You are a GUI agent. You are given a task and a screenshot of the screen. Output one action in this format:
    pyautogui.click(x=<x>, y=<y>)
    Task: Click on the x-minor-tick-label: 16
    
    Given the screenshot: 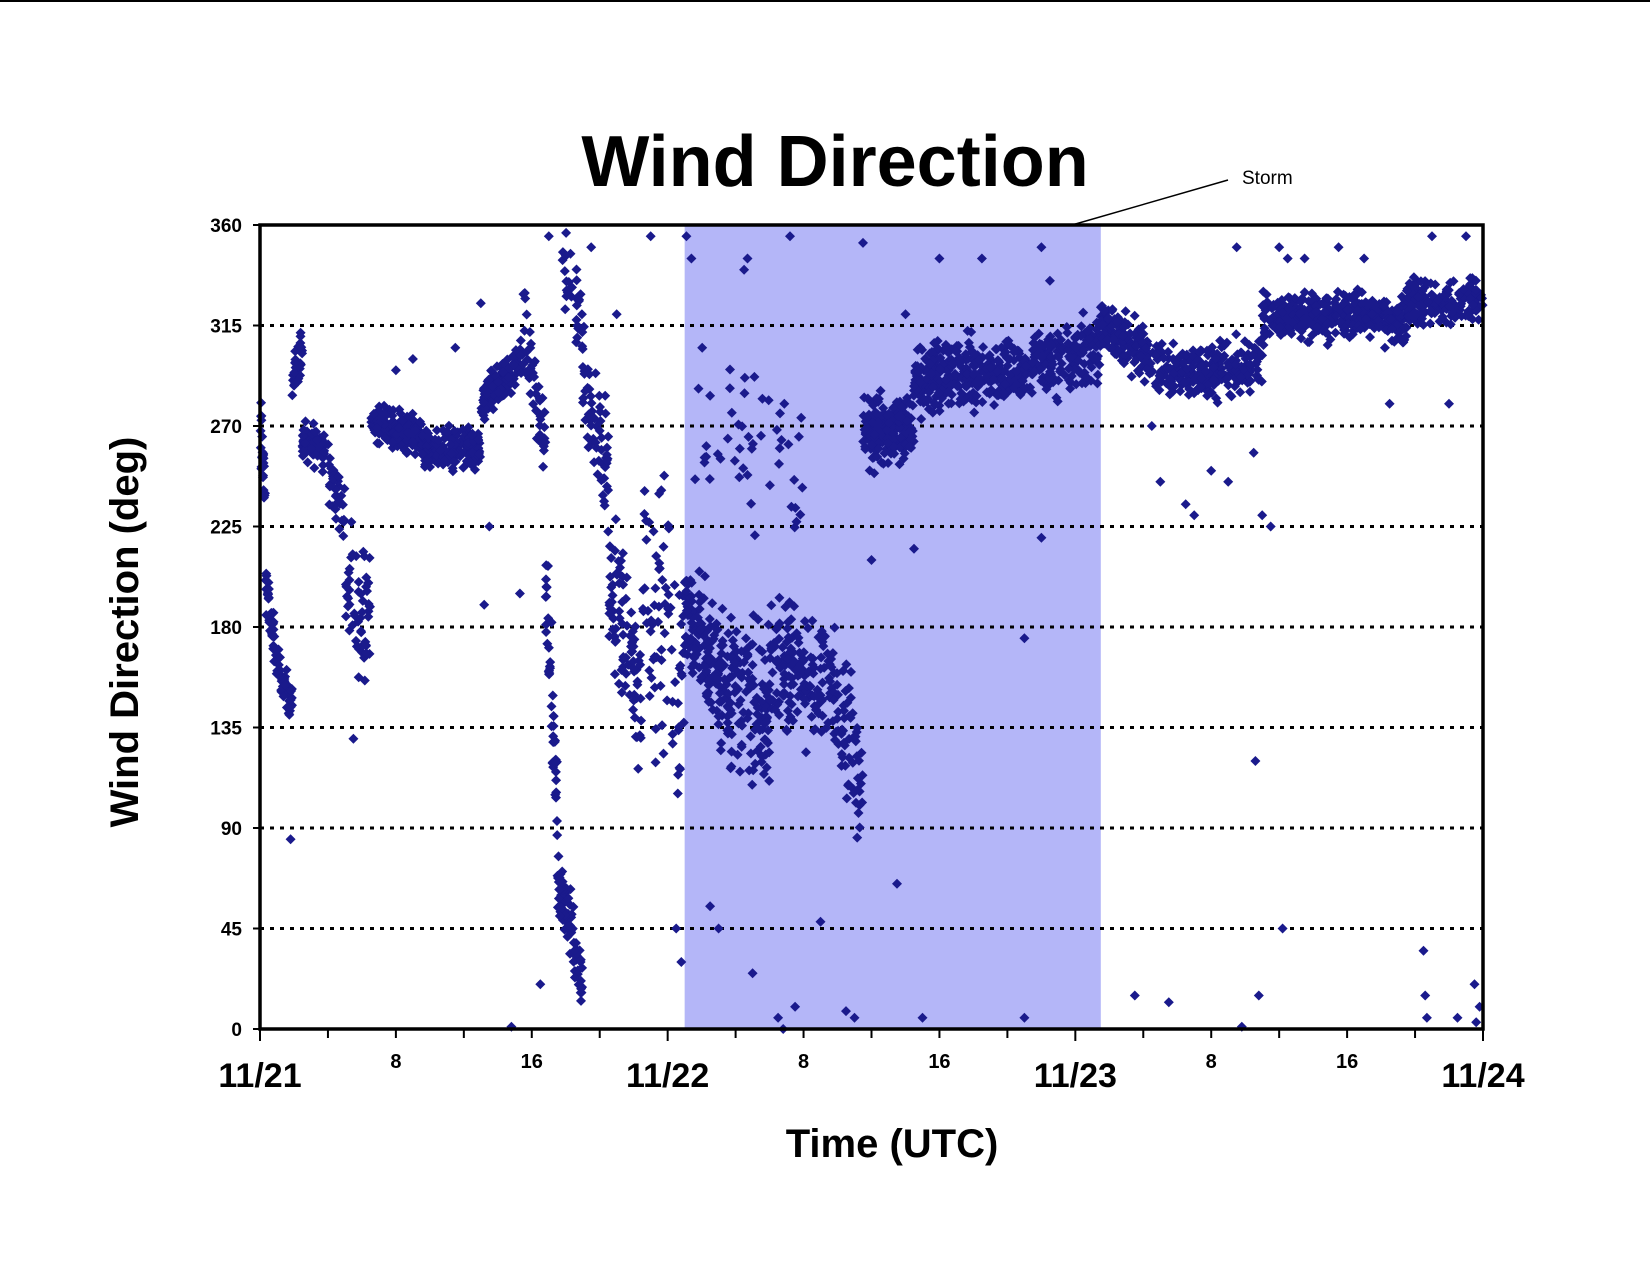 What is the action you would take?
    pyautogui.click(x=1347, y=1062)
    